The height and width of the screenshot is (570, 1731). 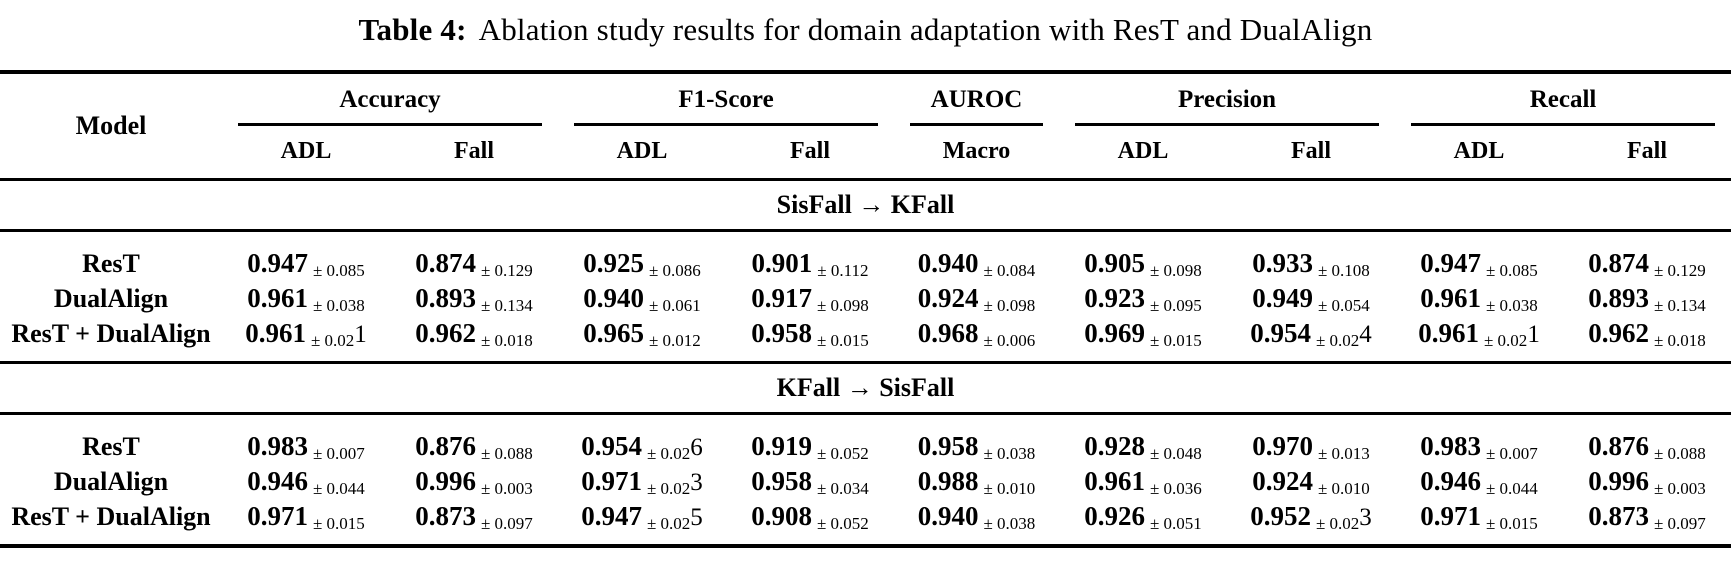 What do you see at coordinates (810, 339) in the screenshot?
I see `metric-cell: 0.958 ± 0.015` at bounding box center [810, 339].